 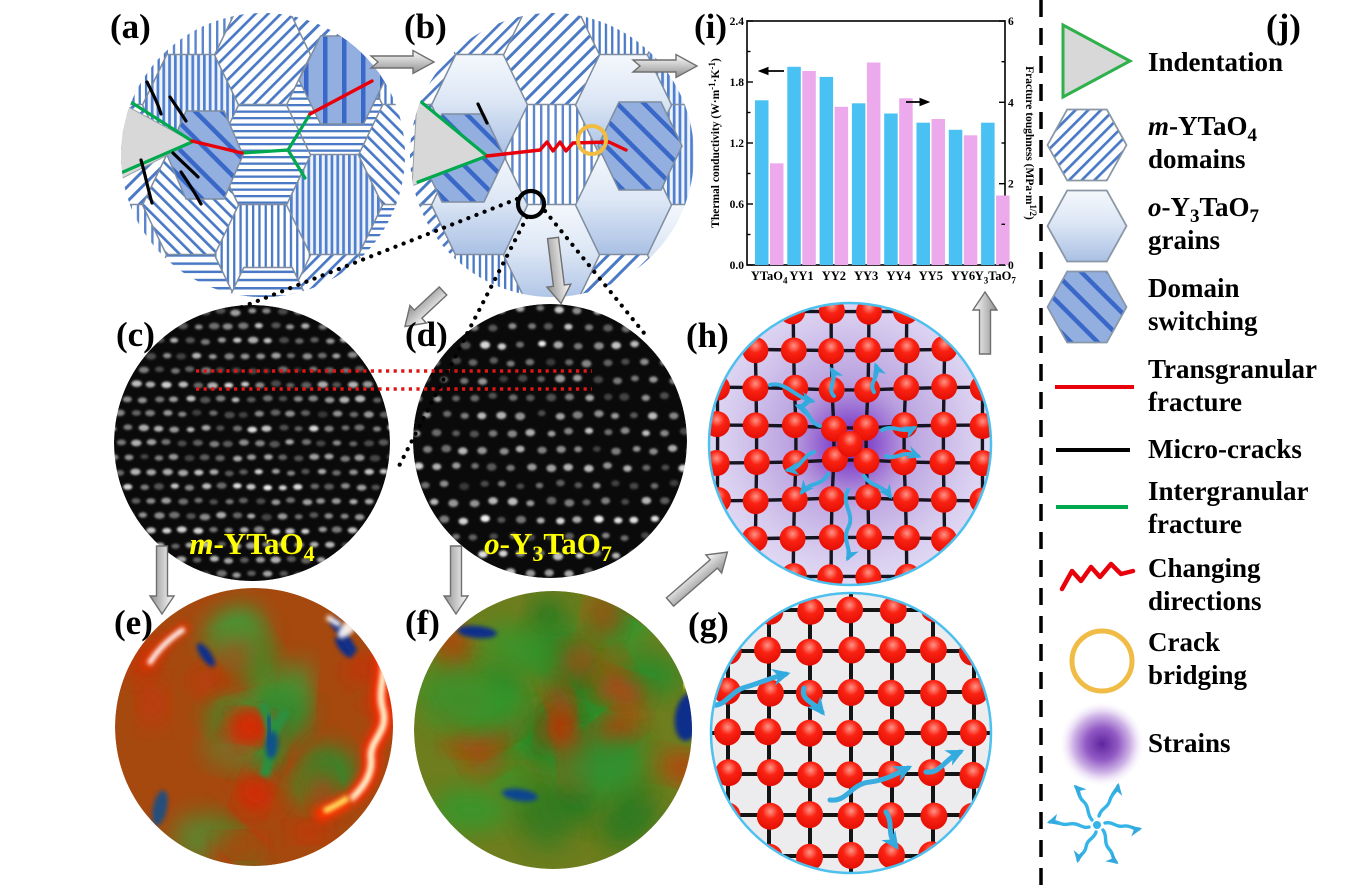 What do you see at coordinates (133, 622) in the screenshot?
I see `svg-text: (e)` at bounding box center [133, 622].